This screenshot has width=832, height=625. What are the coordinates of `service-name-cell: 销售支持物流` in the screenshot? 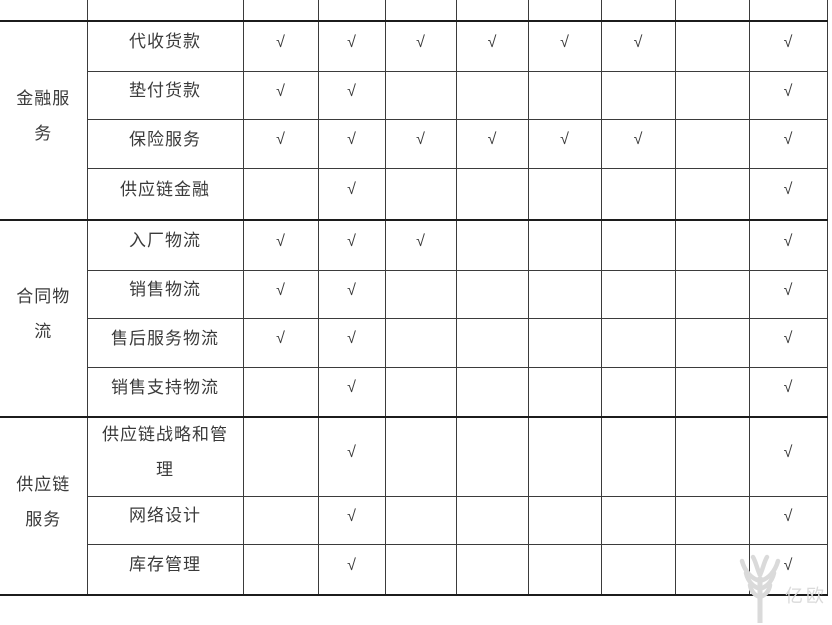 It's located at (165, 392).